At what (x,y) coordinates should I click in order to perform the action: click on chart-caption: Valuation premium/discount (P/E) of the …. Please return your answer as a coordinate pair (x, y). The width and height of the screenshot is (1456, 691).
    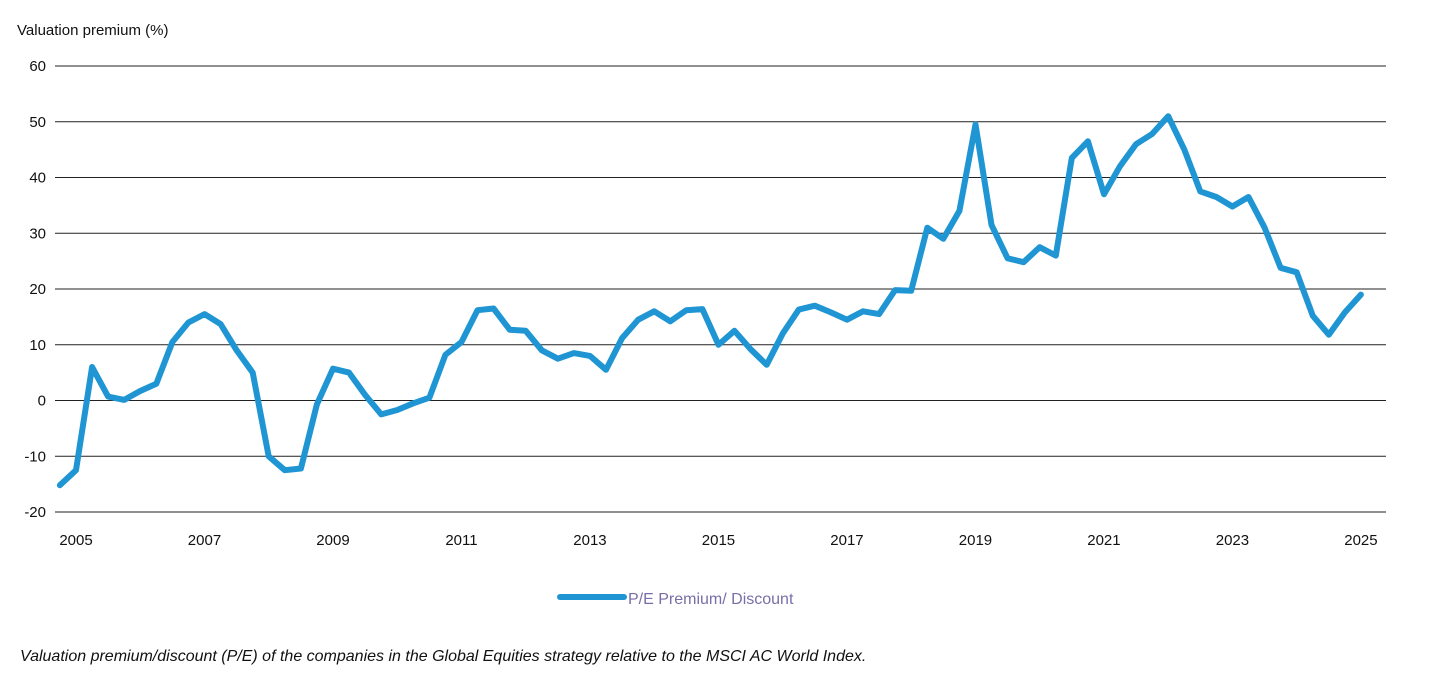
    Looking at the image, I should click on (443, 656).